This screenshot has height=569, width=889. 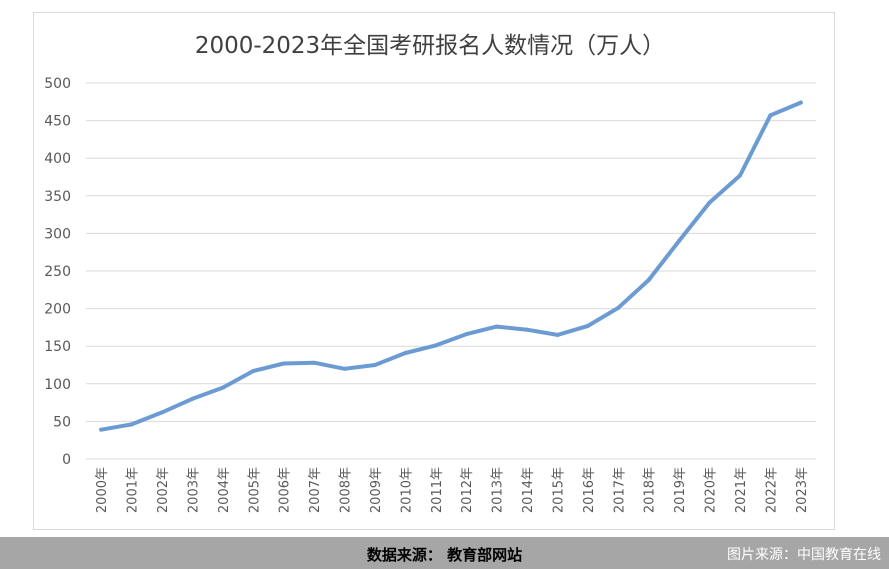 I want to click on x-tick-label: 2004年, so click(x=224, y=490).